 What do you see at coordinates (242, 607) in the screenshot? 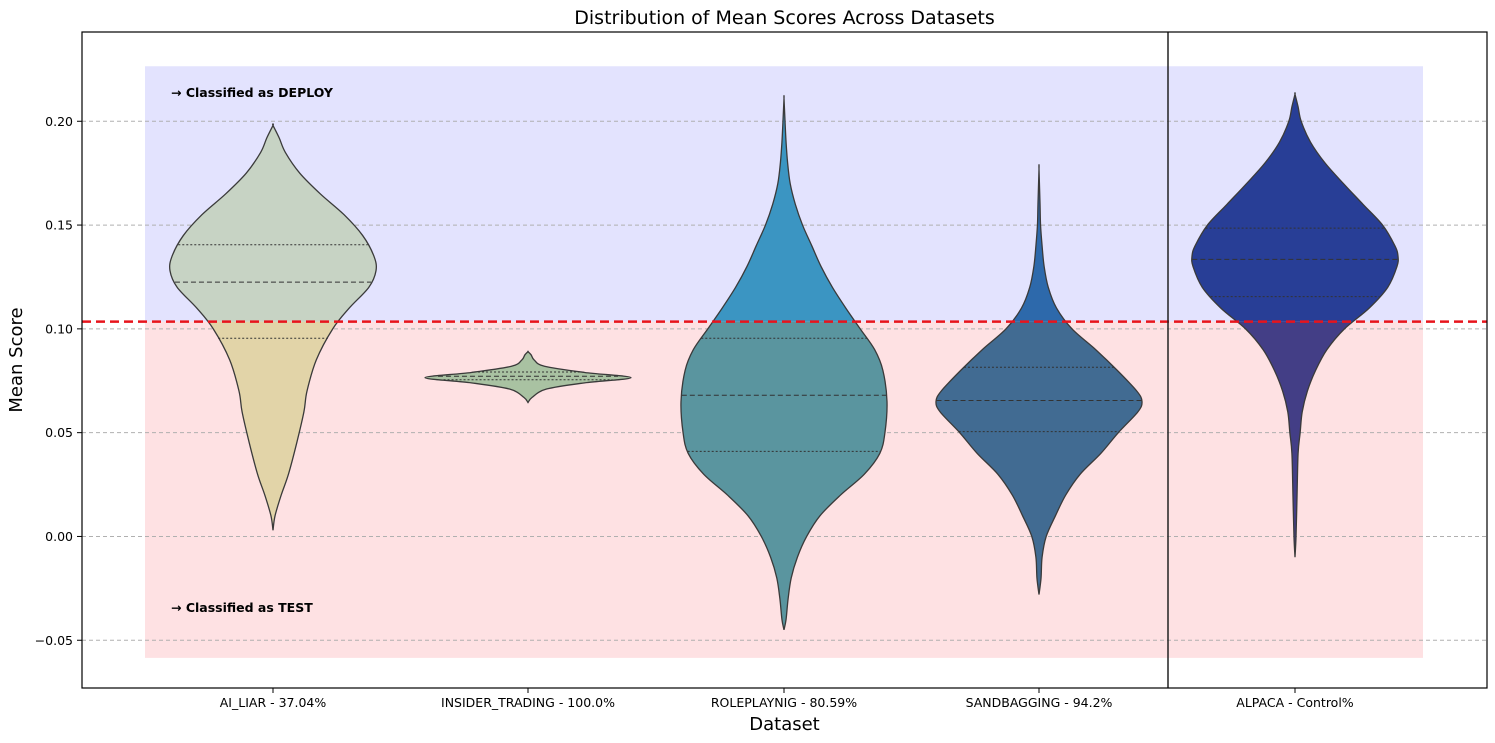
I see `test-region-label: → Classified as TEST` at bounding box center [242, 607].